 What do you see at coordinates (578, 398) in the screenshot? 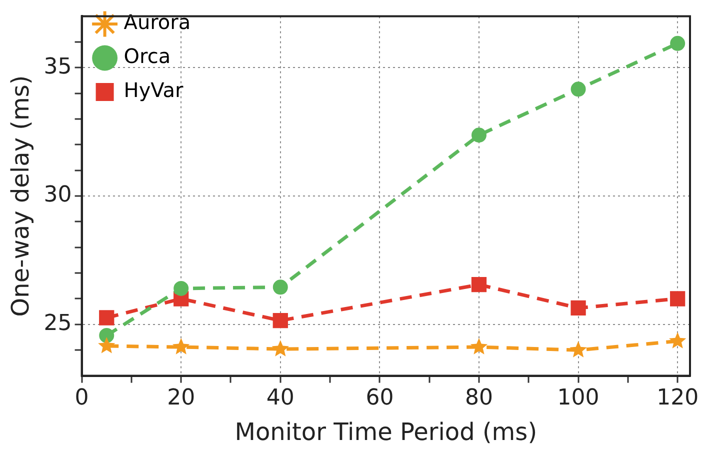
I see `x-tick-label: 100` at bounding box center [578, 398].